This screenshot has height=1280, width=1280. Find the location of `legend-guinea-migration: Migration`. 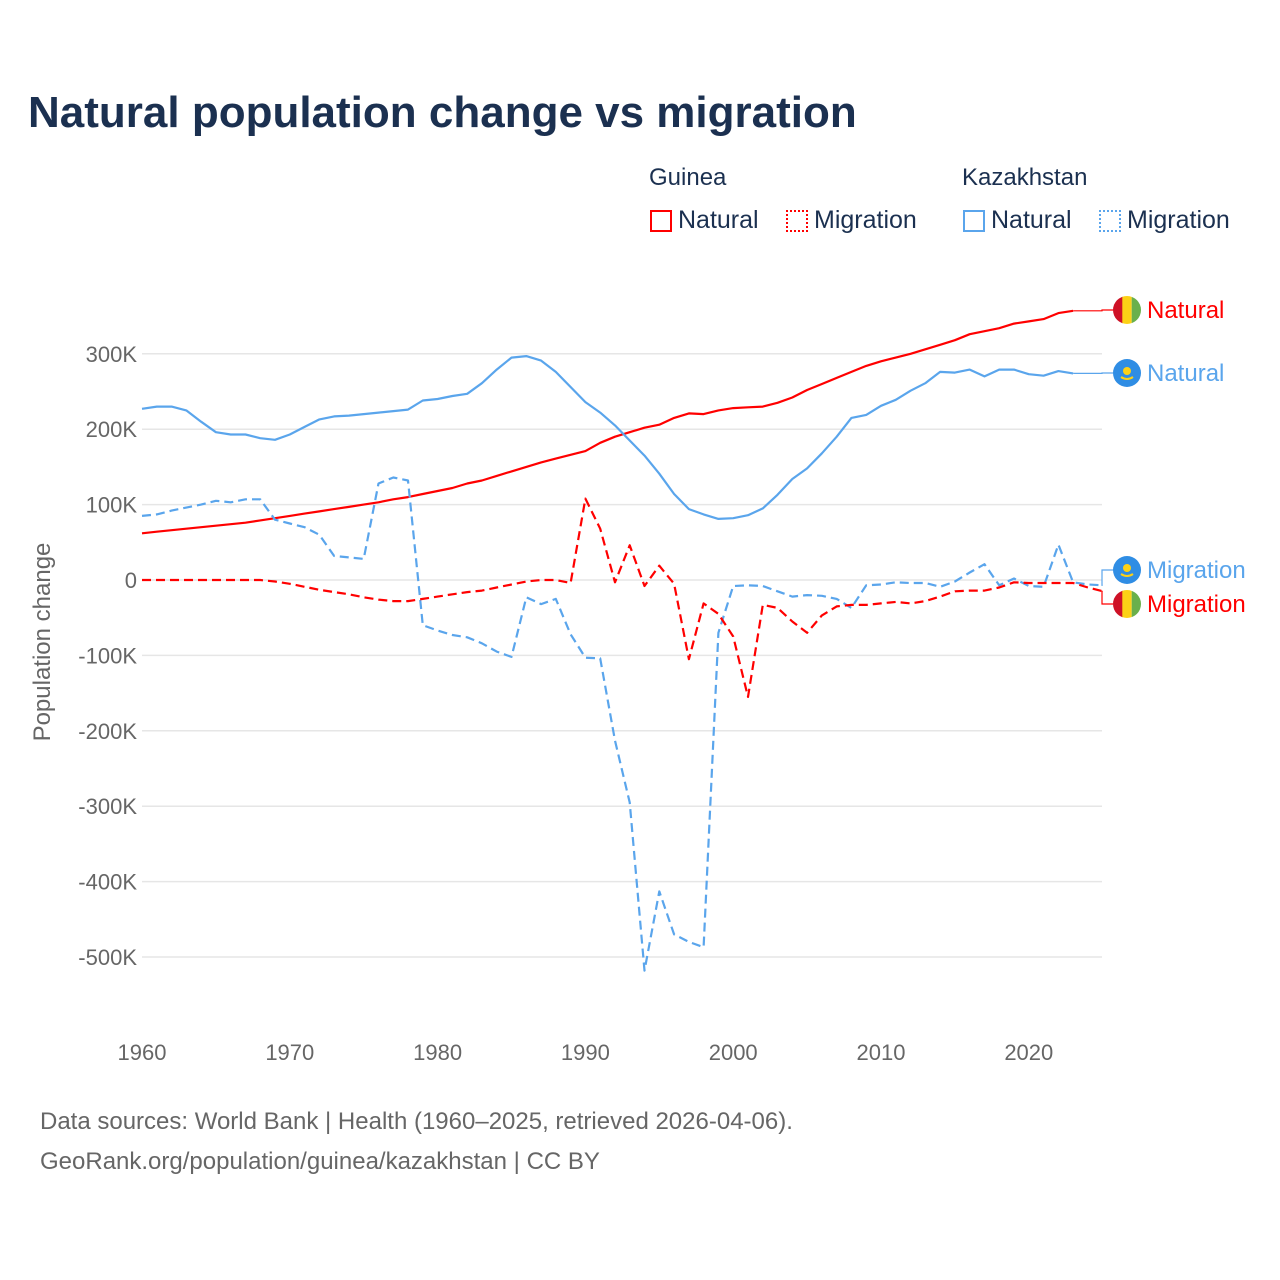

legend-guinea-migration: Migration is located at coordinates (851, 220).